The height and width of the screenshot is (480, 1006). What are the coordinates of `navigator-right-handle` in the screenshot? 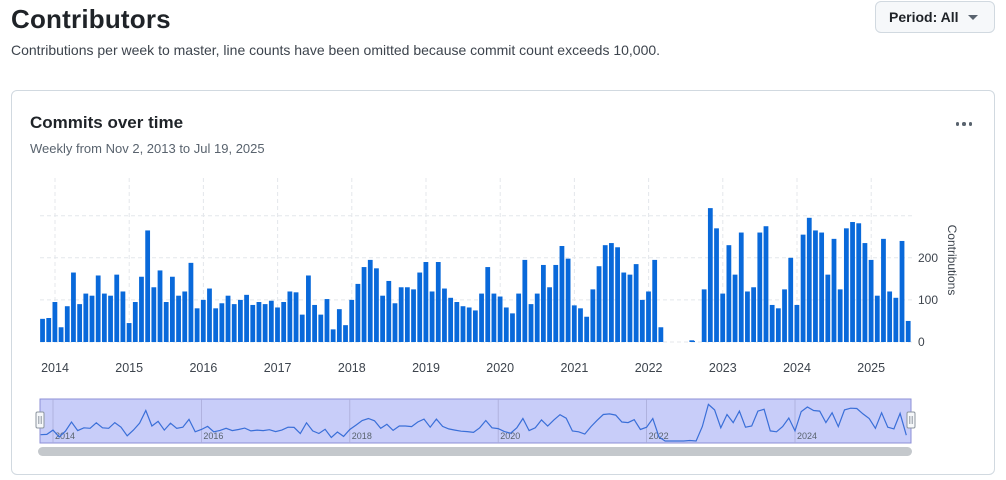 It's located at (911, 420).